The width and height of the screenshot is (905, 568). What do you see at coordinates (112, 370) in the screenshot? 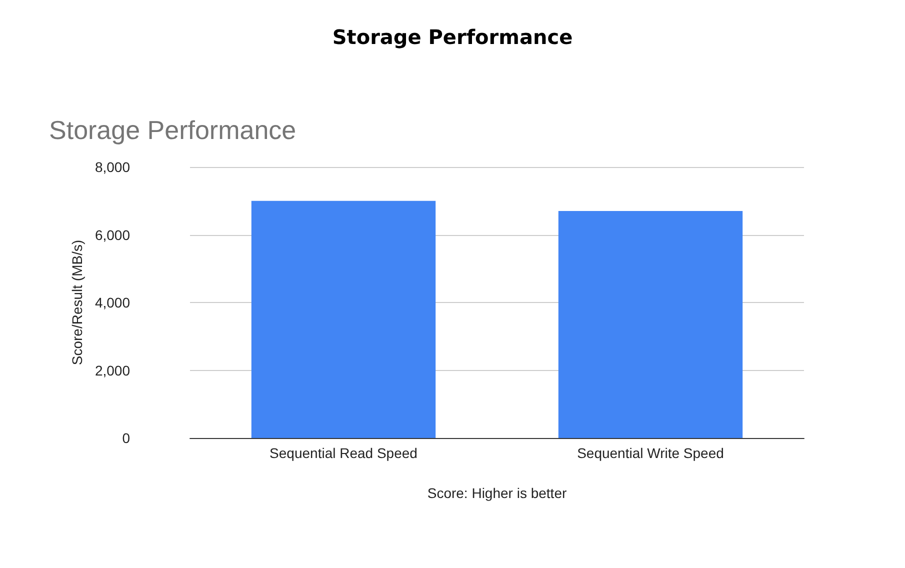
I see `y-tick-label: 2,000` at bounding box center [112, 370].